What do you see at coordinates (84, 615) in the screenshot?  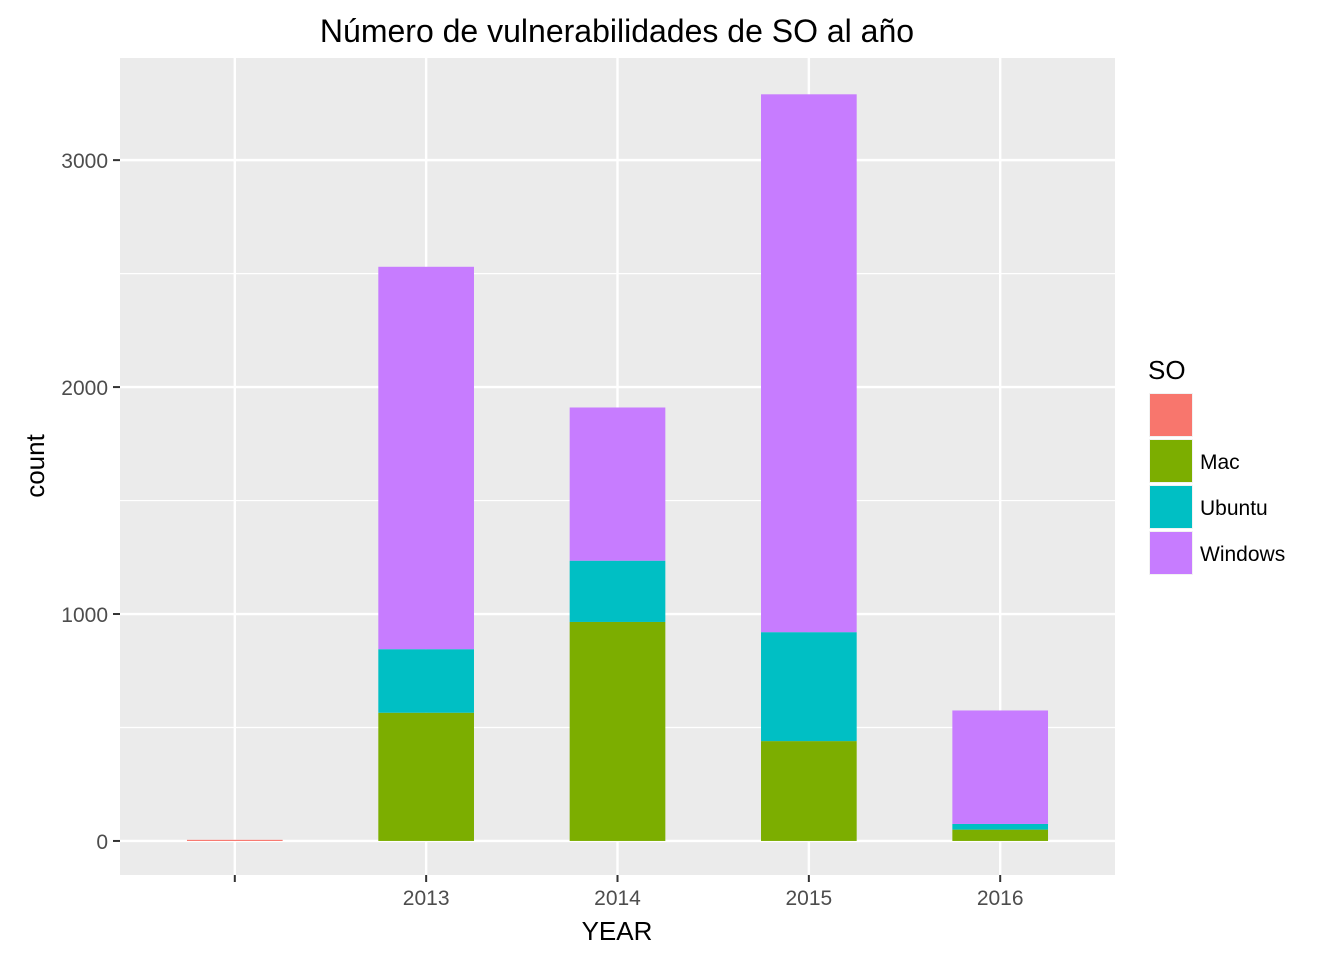 I see `y-tick-label: 1000` at bounding box center [84, 615].